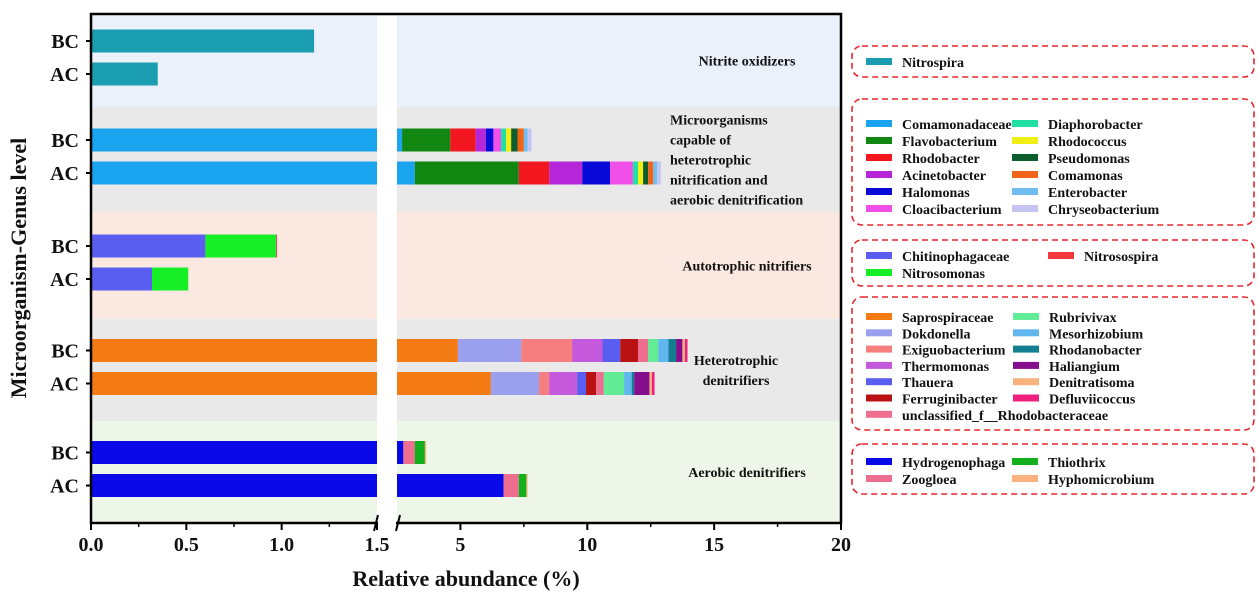 The height and width of the screenshot is (597, 1258). What do you see at coordinates (954, 351) in the screenshot?
I see `legend-label: Exiguobacterium` at bounding box center [954, 351].